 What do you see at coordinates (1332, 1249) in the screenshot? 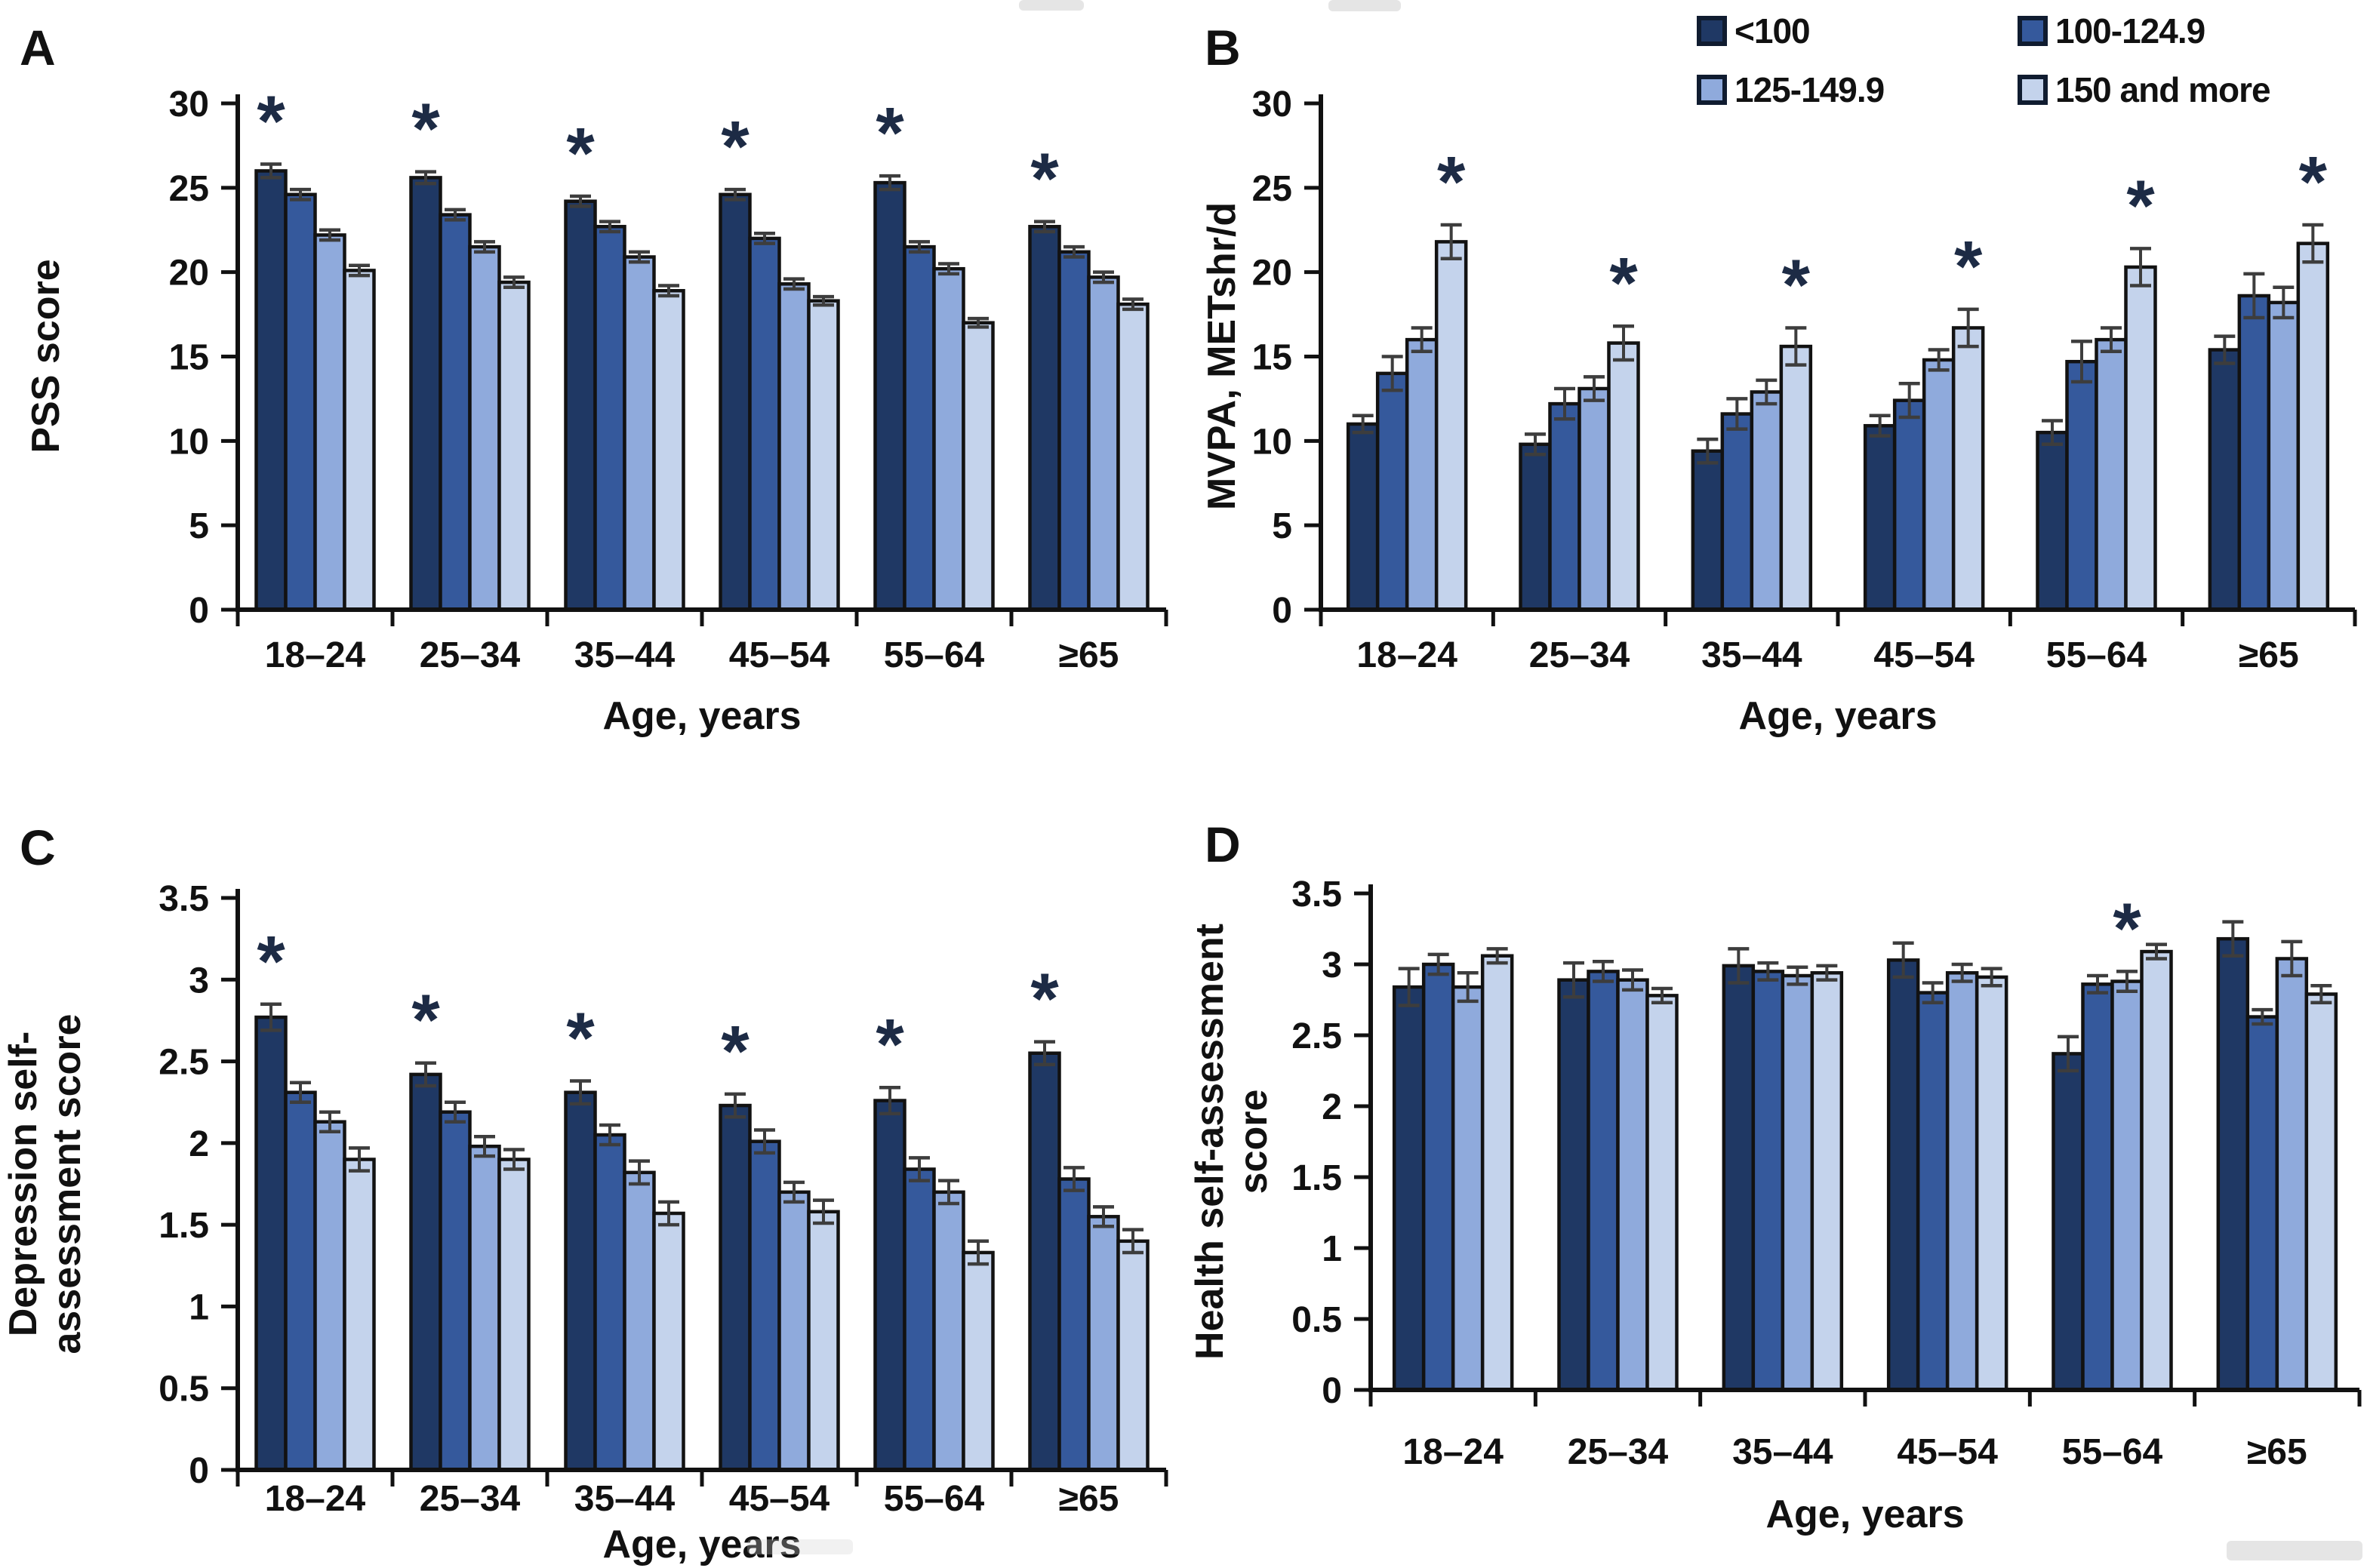
I see `y-tick-label: 1` at bounding box center [1332, 1249].